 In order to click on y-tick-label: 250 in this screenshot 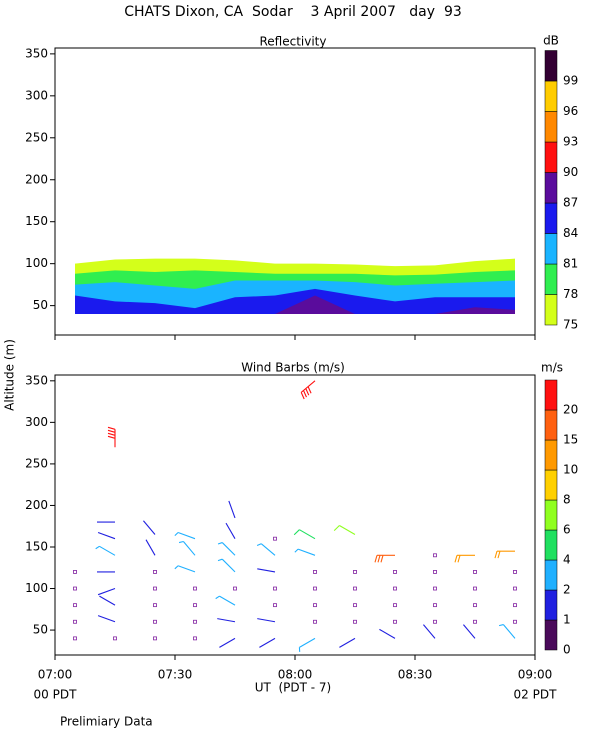, I will do `click(36, 137)`.